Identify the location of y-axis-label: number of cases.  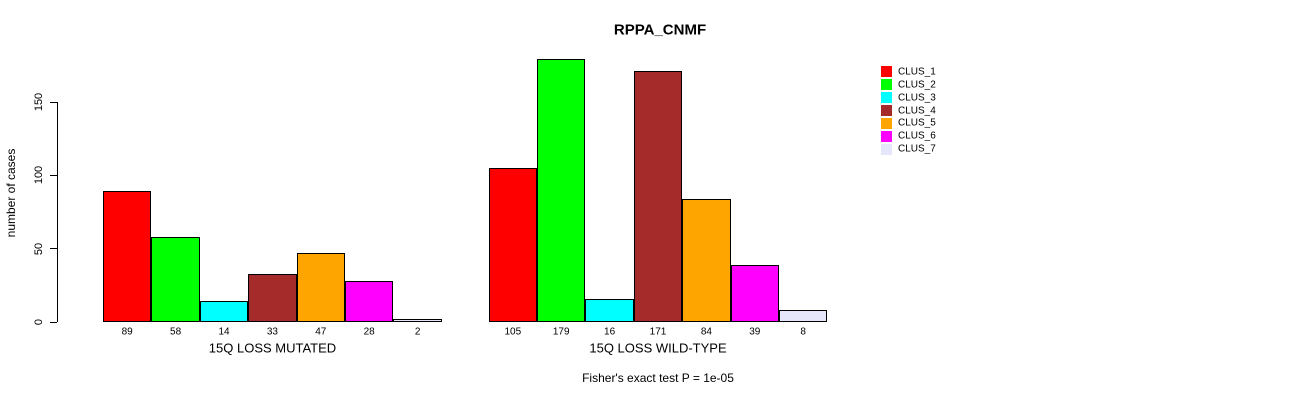
(11, 193).